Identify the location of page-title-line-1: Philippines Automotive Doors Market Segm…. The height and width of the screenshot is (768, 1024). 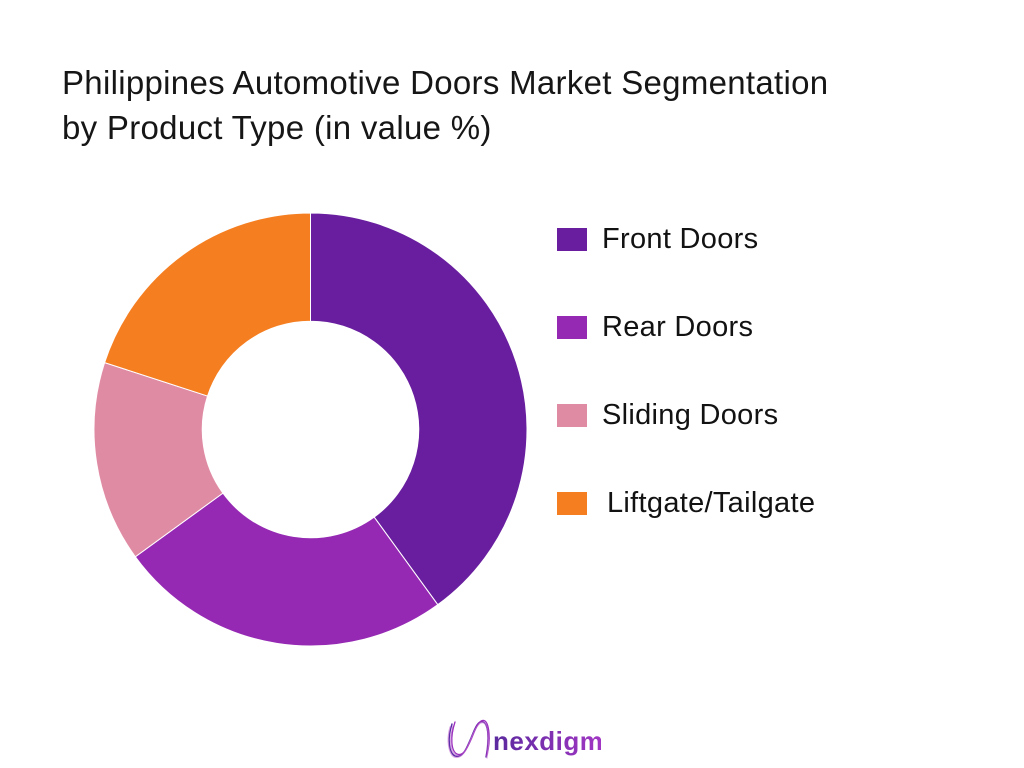
(445, 82).